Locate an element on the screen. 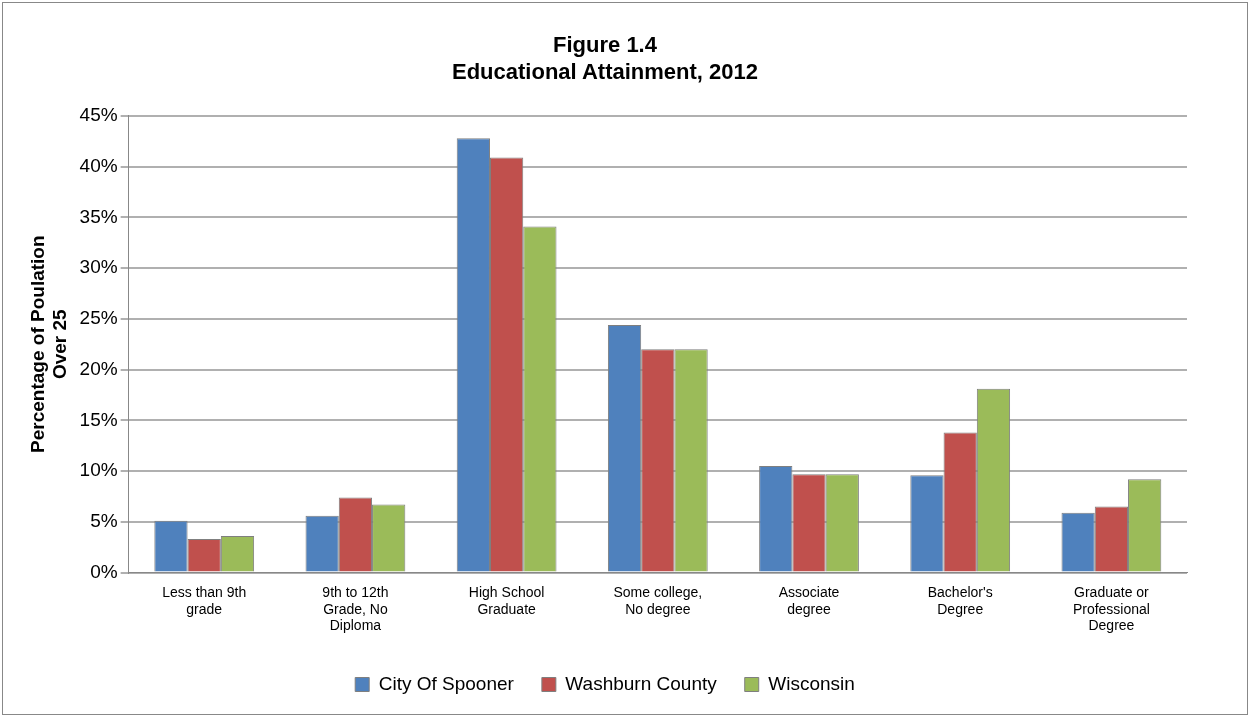 The image size is (1252, 717). y-axis-title: Percentage of Poulation Over 25 is located at coordinates (48, 344).